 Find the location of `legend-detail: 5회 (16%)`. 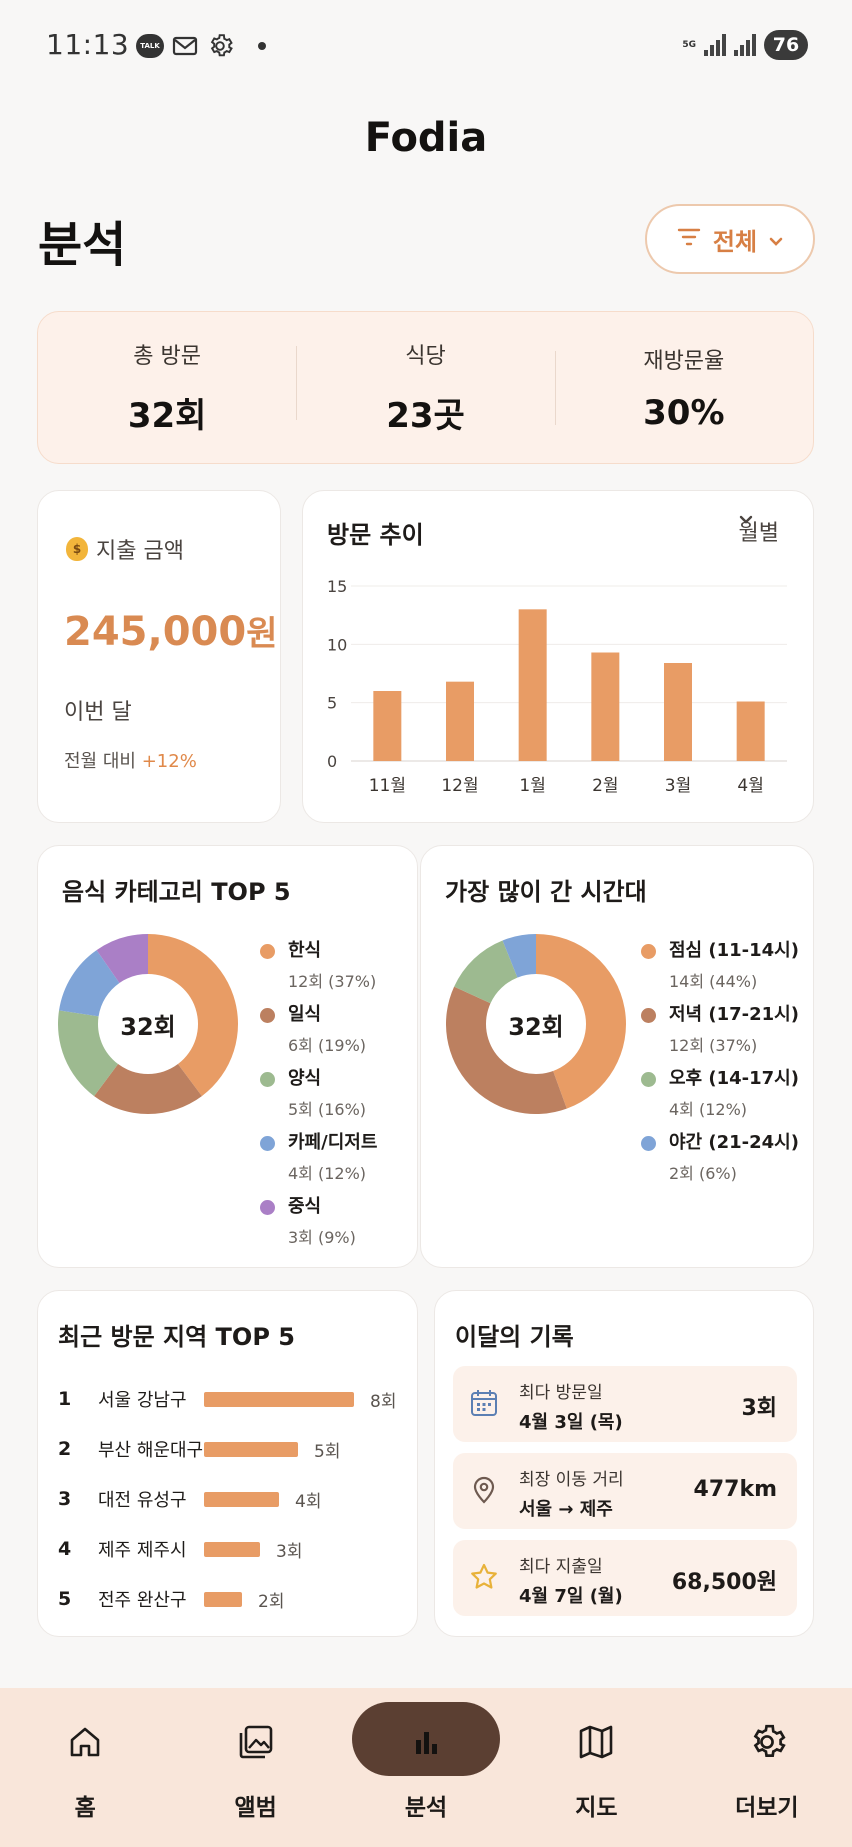

legend-detail: 5회 (16%) is located at coordinates (327, 1109).